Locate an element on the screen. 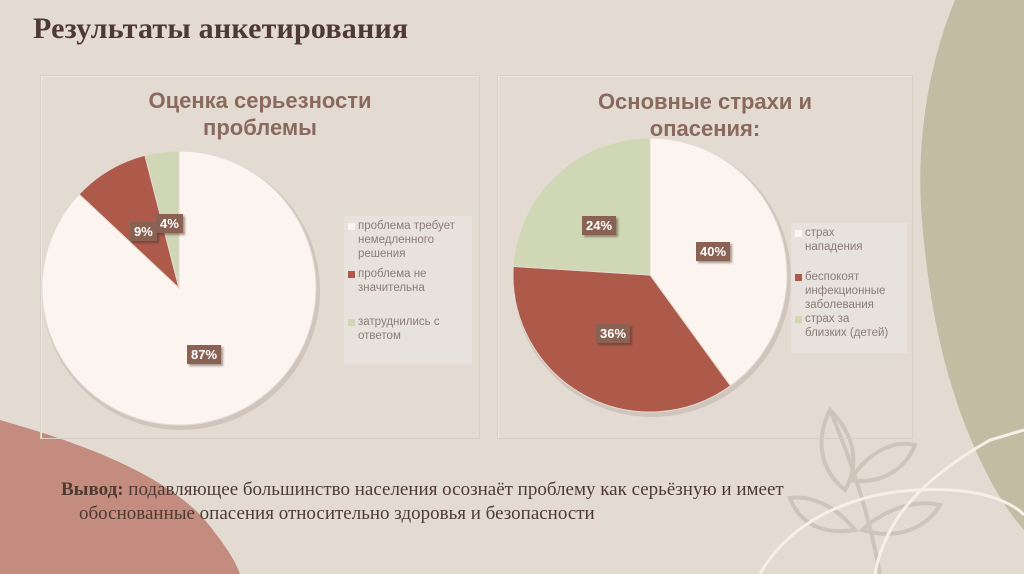 The width and height of the screenshot is (1024, 574). data-label: 24% is located at coordinates (599, 225).